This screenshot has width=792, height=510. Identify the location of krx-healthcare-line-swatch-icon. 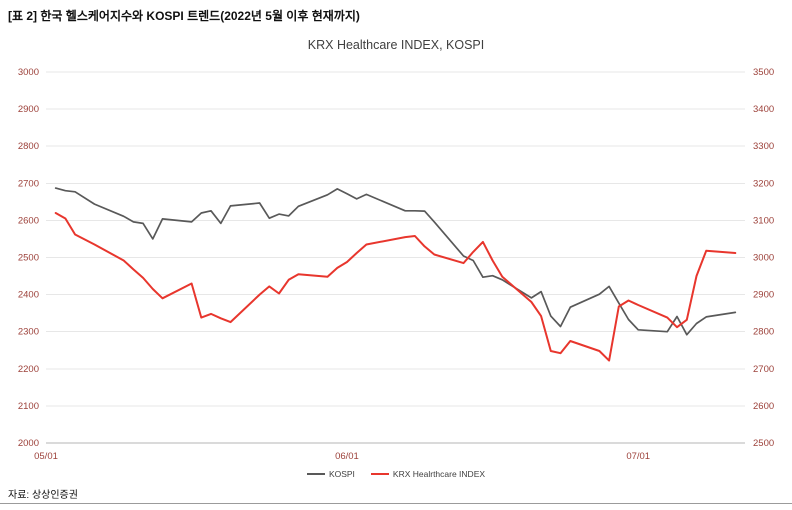
(379, 474).